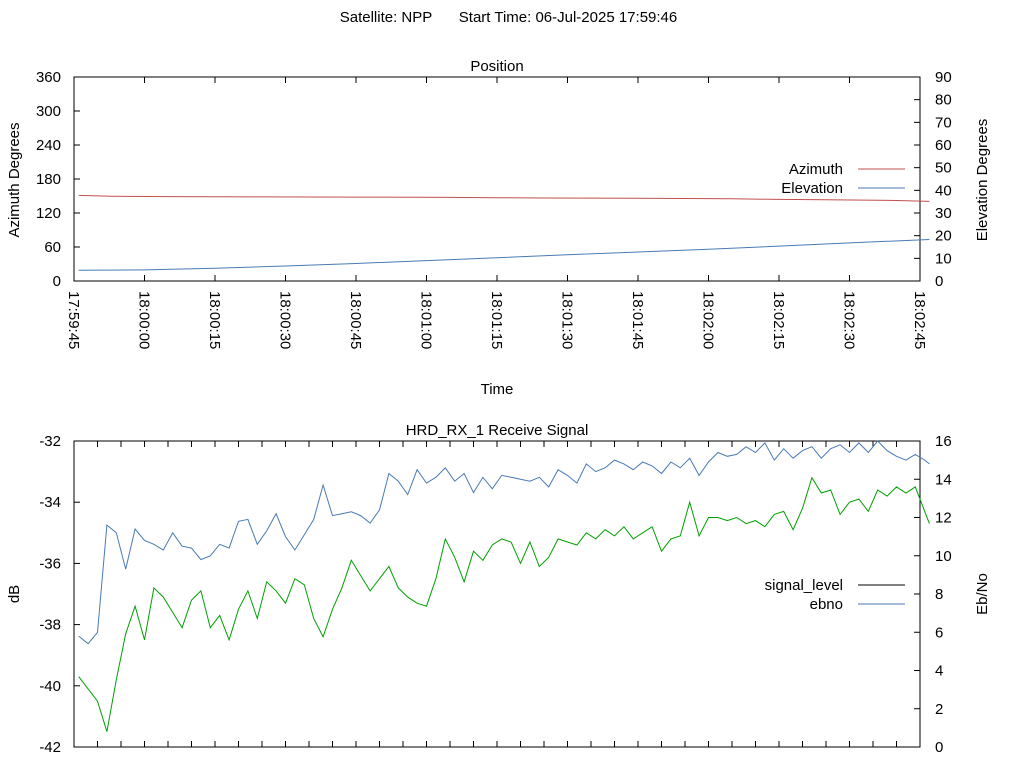 This screenshot has width=1024, height=773. I want to click on position-y-left-label: Azimuth Degrees, so click(14, 179).